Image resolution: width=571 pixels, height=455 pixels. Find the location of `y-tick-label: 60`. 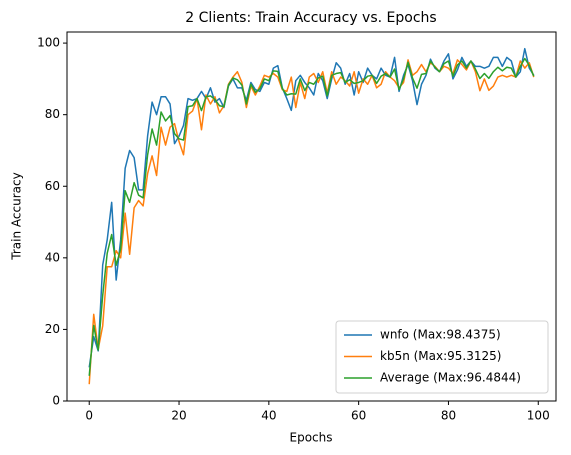

y-tick-label: 60 is located at coordinates (52, 186).